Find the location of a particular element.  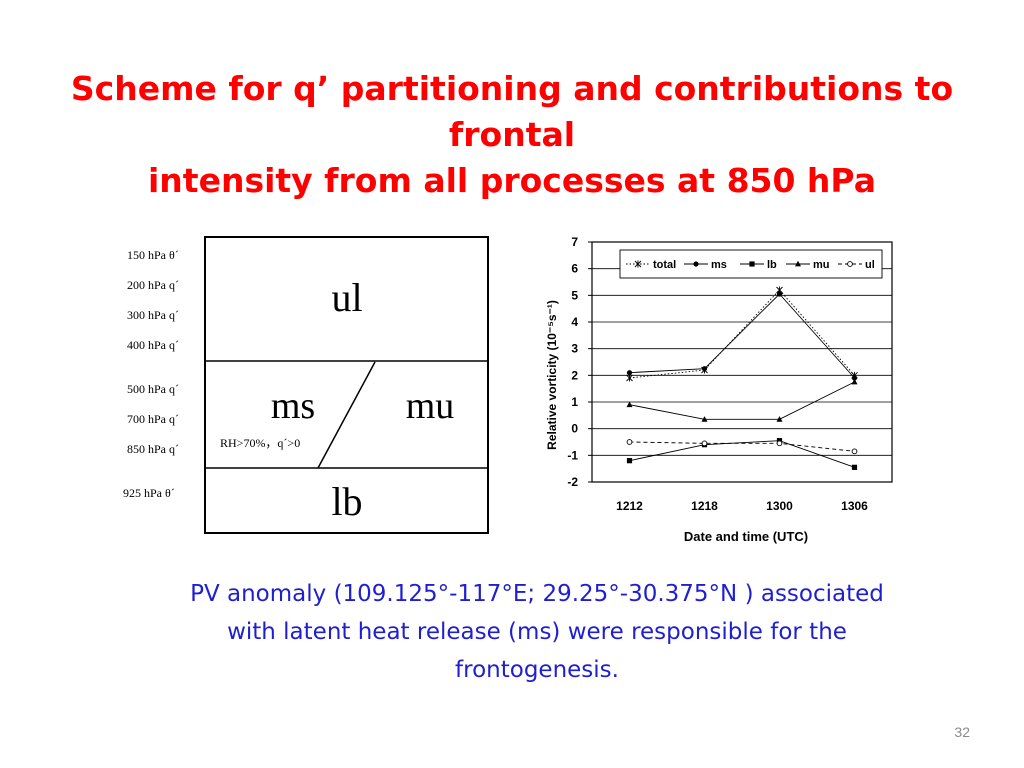

y-tick-label: 5 is located at coordinates (574, 295).